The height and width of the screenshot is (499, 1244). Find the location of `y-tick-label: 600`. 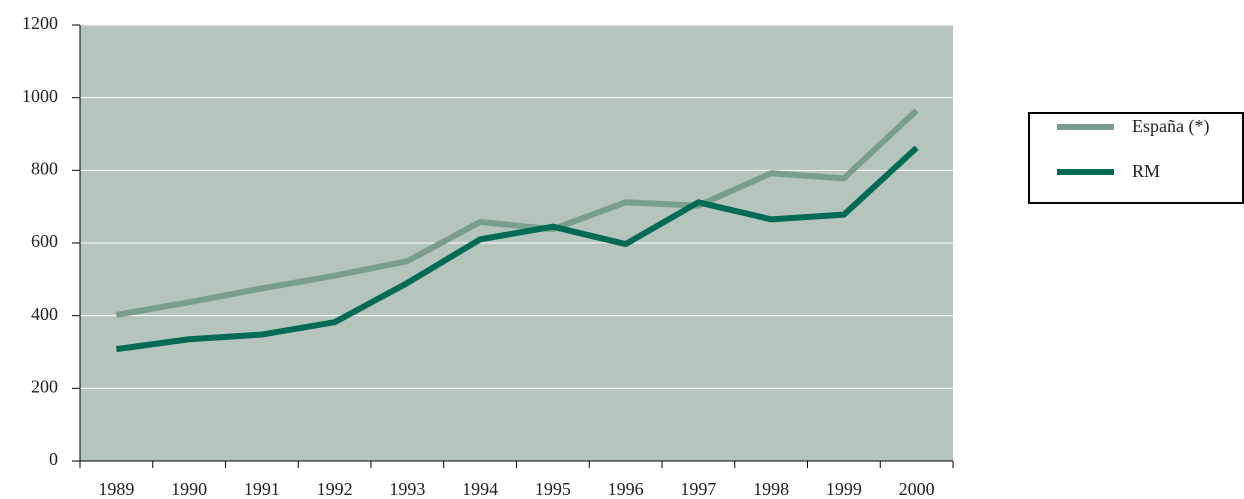

y-tick-label: 600 is located at coordinates (44, 241).